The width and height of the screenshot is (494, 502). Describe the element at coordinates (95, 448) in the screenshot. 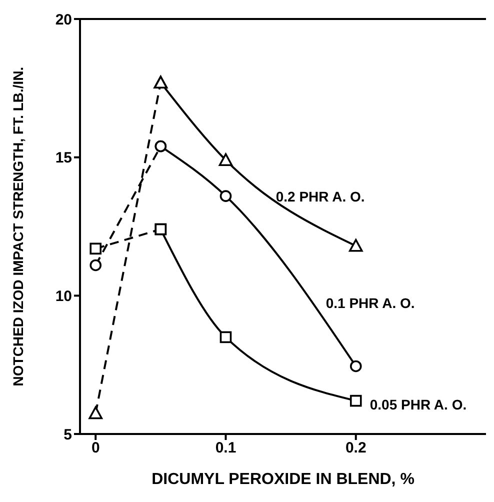

I see `x-tick-label: 0` at that location.